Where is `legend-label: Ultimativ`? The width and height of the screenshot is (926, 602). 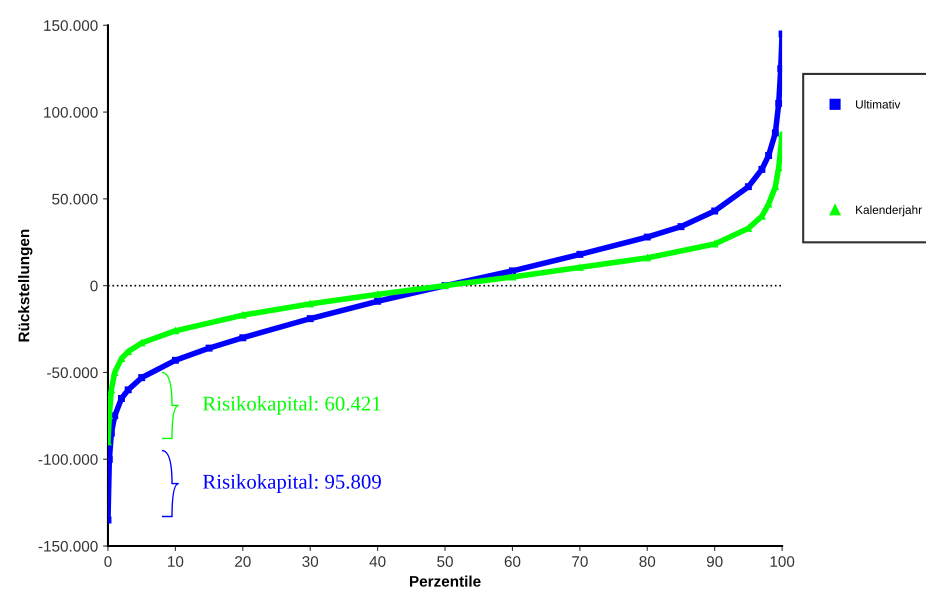 legend-label: Ultimativ is located at coordinates (878, 104).